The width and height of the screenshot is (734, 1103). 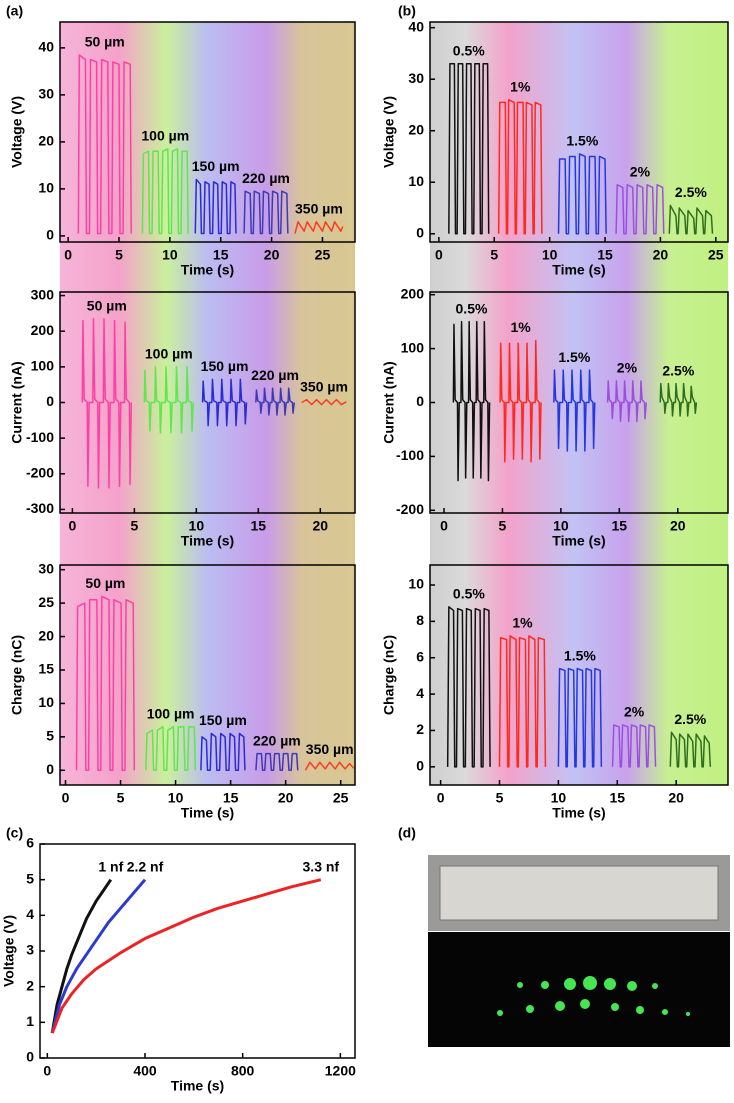 I want to click on y-tick-label: 3, so click(x=30, y=950).